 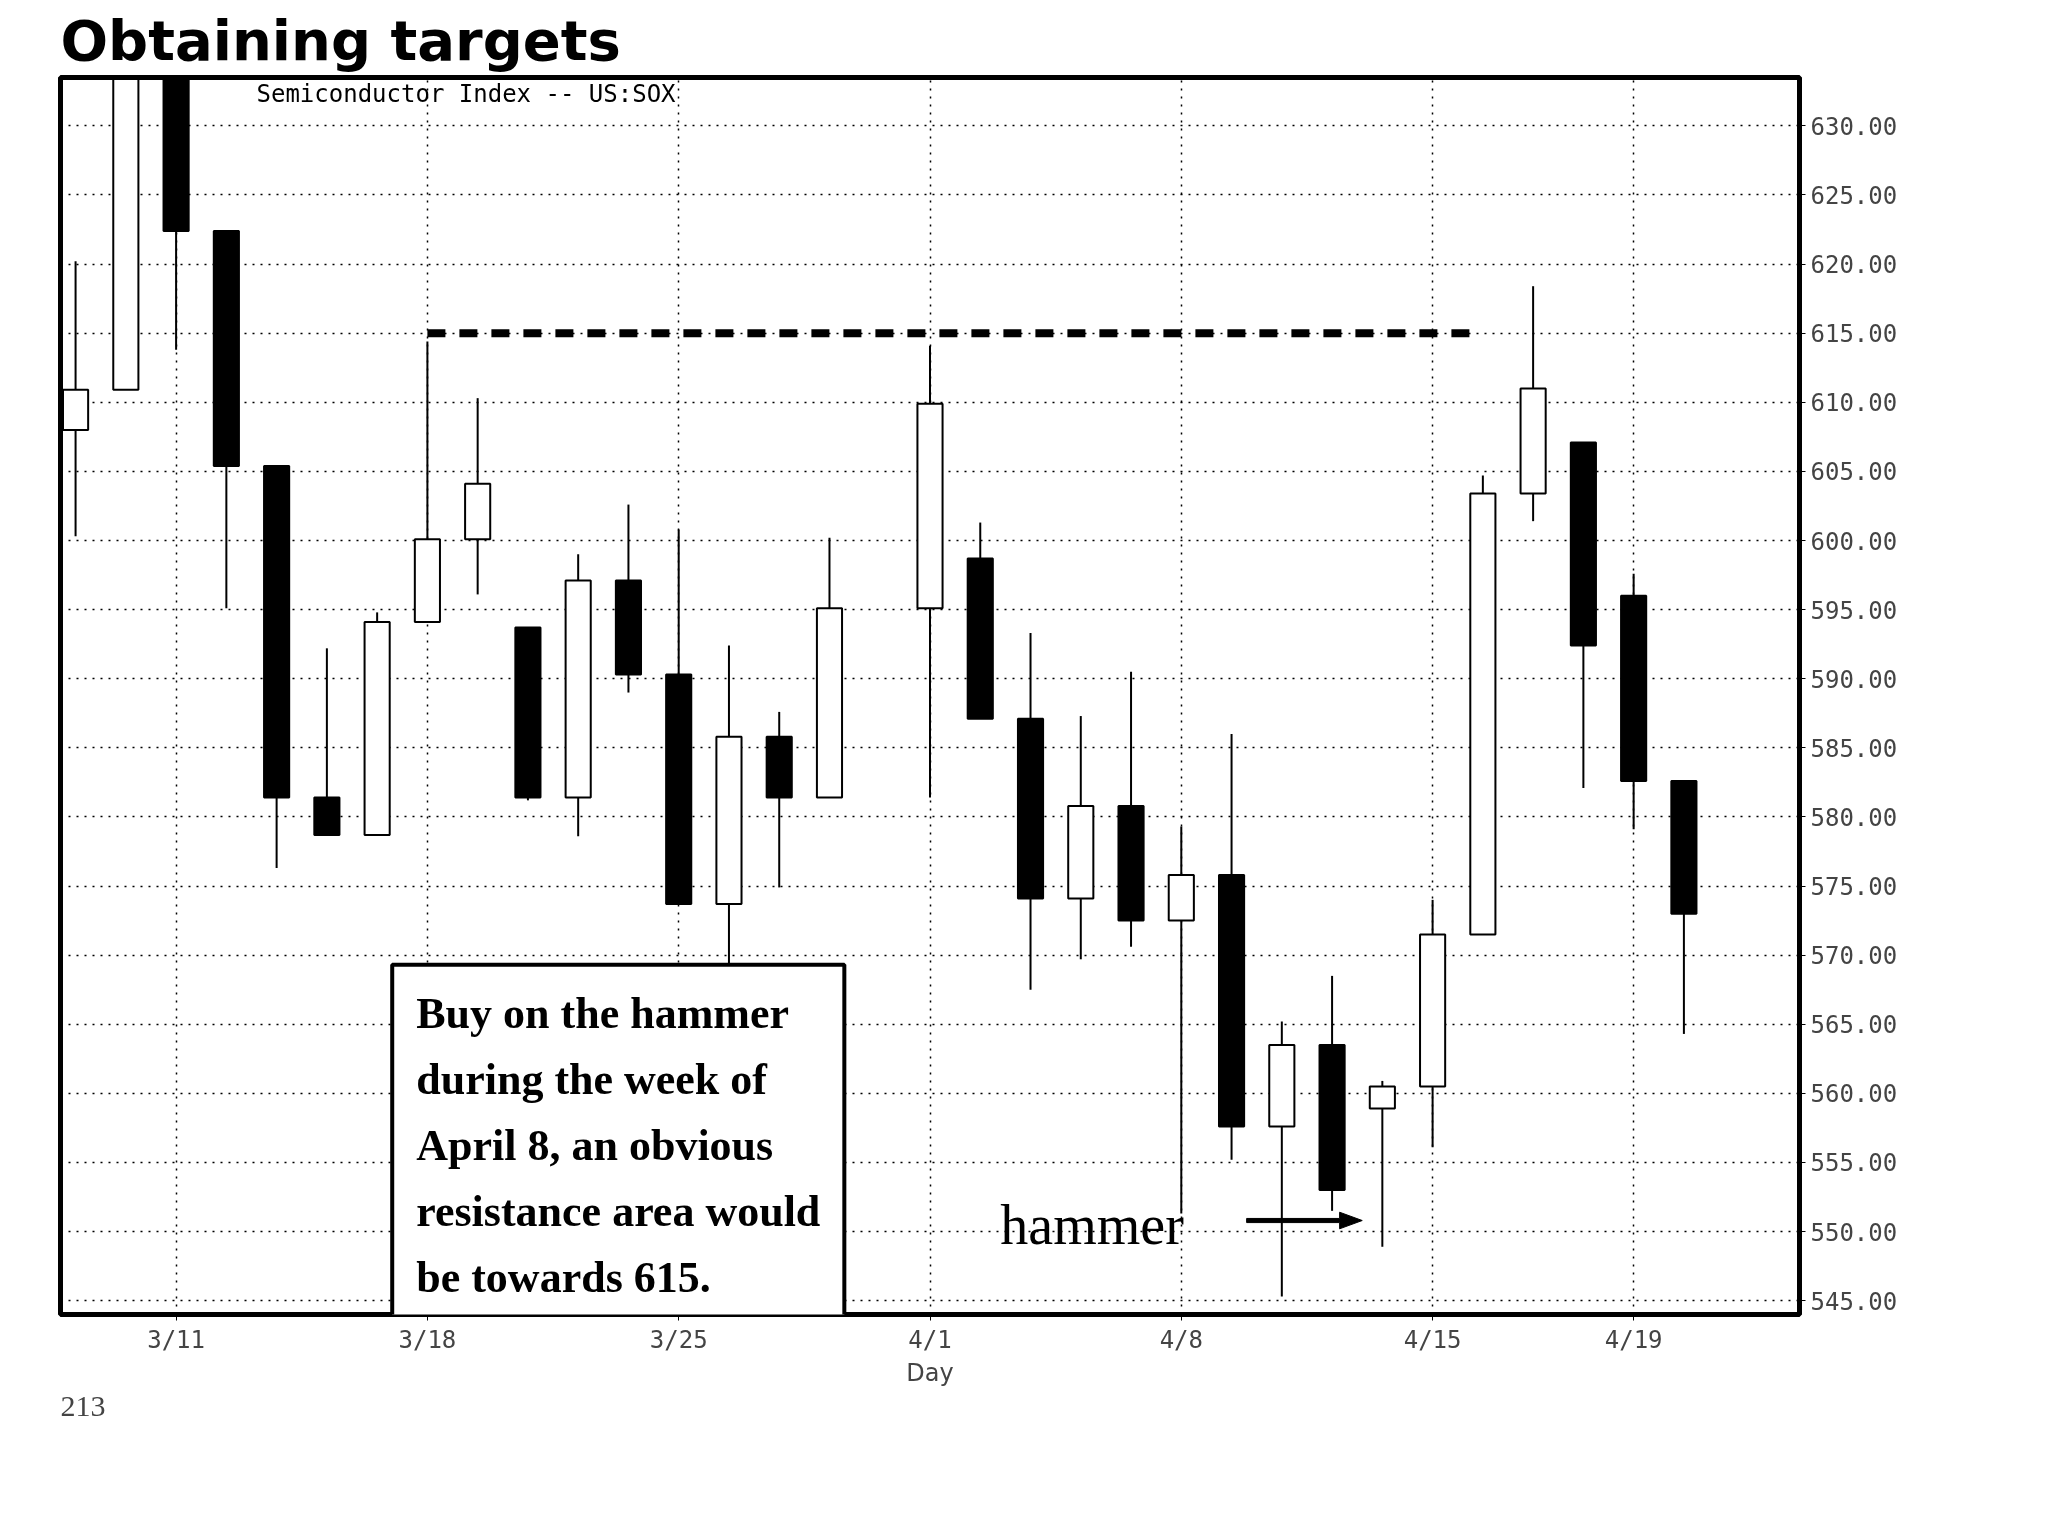 What do you see at coordinates (1854, 403) in the screenshot?
I see `y-tick-label: 610.00` at bounding box center [1854, 403].